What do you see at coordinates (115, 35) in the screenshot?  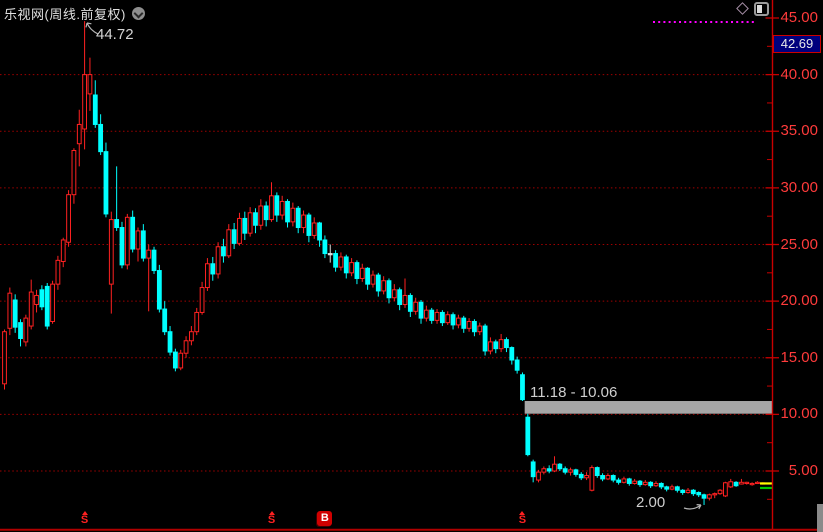 I see `peak-price-label: 44.72` at bounding box center [115, 35].